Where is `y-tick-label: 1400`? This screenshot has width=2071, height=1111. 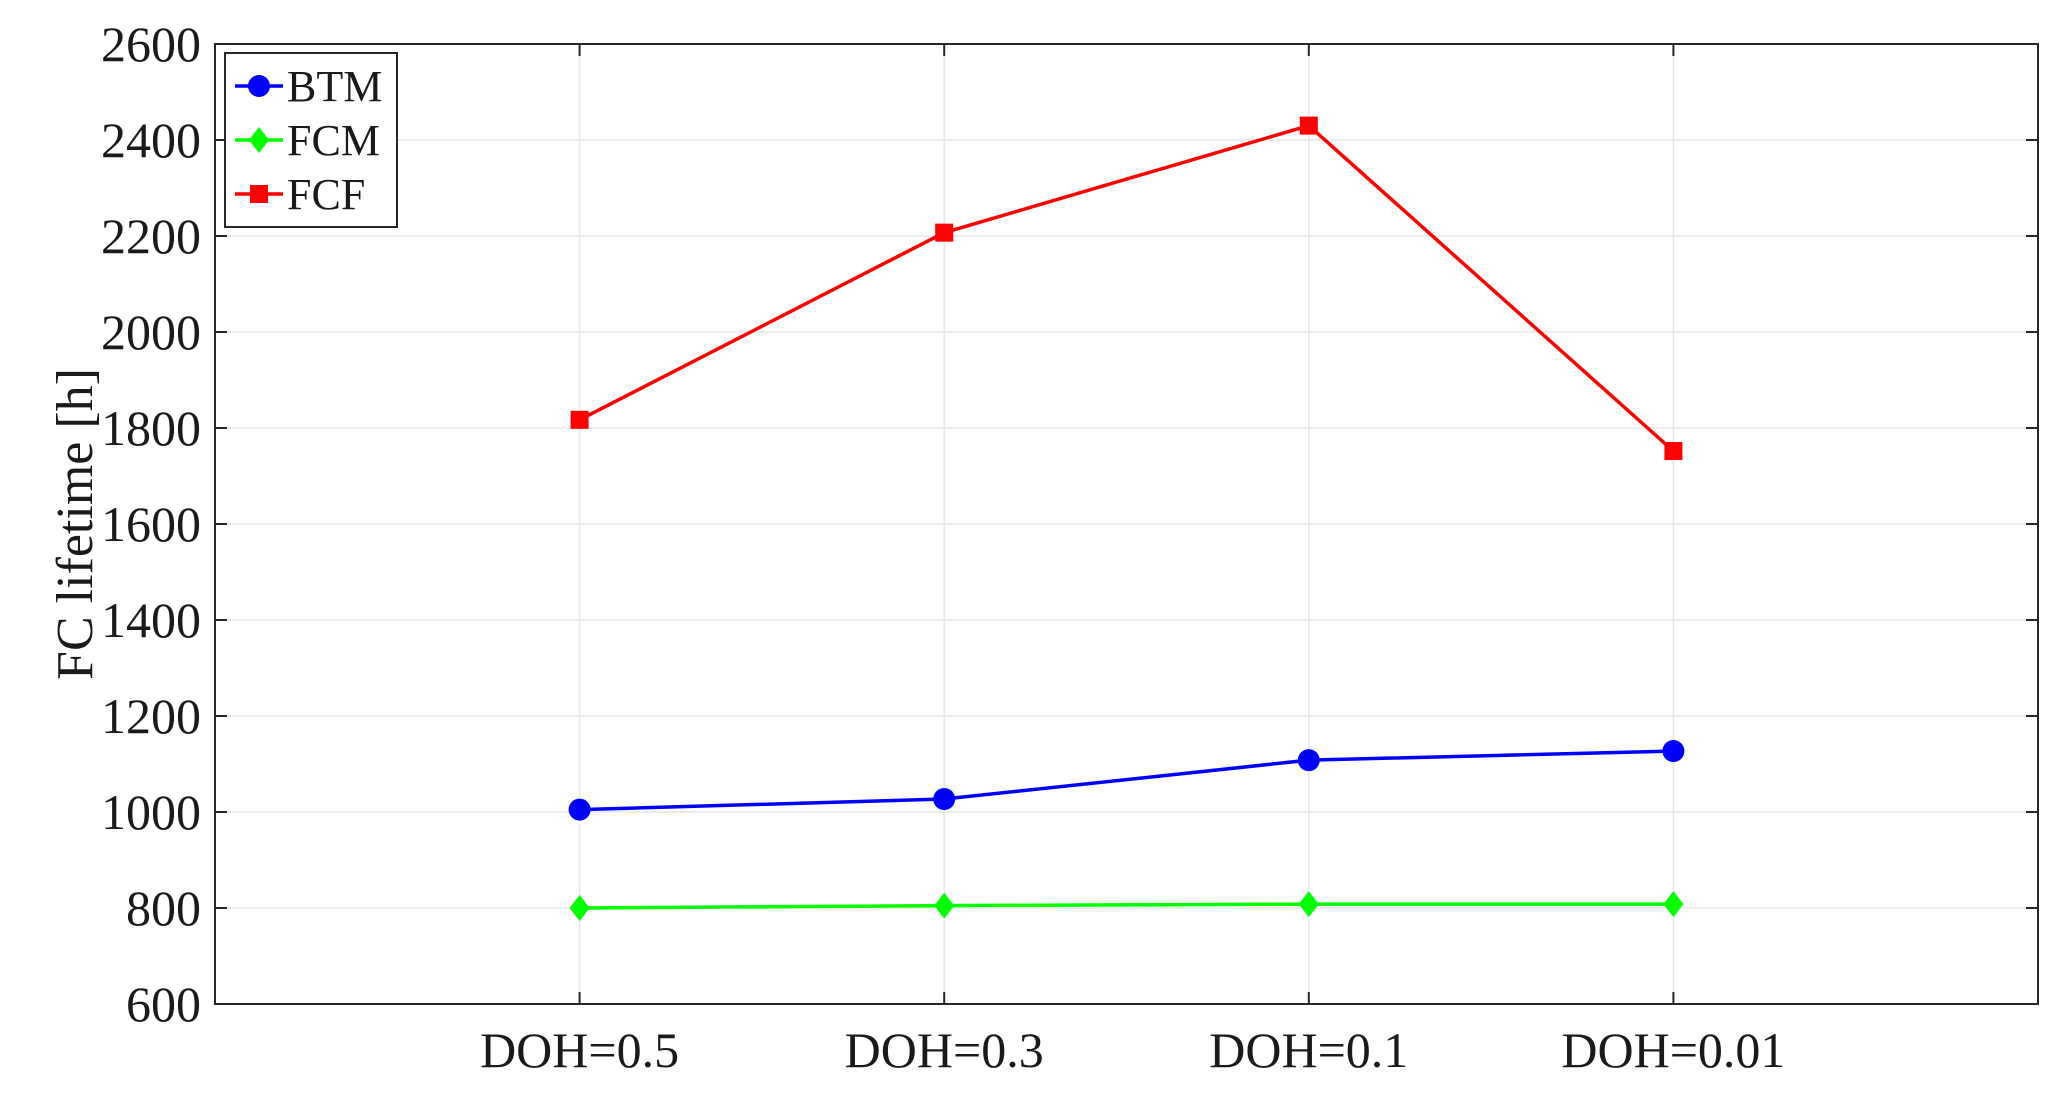
y-tick-label: 1400 is located at coordinates (151, 620).